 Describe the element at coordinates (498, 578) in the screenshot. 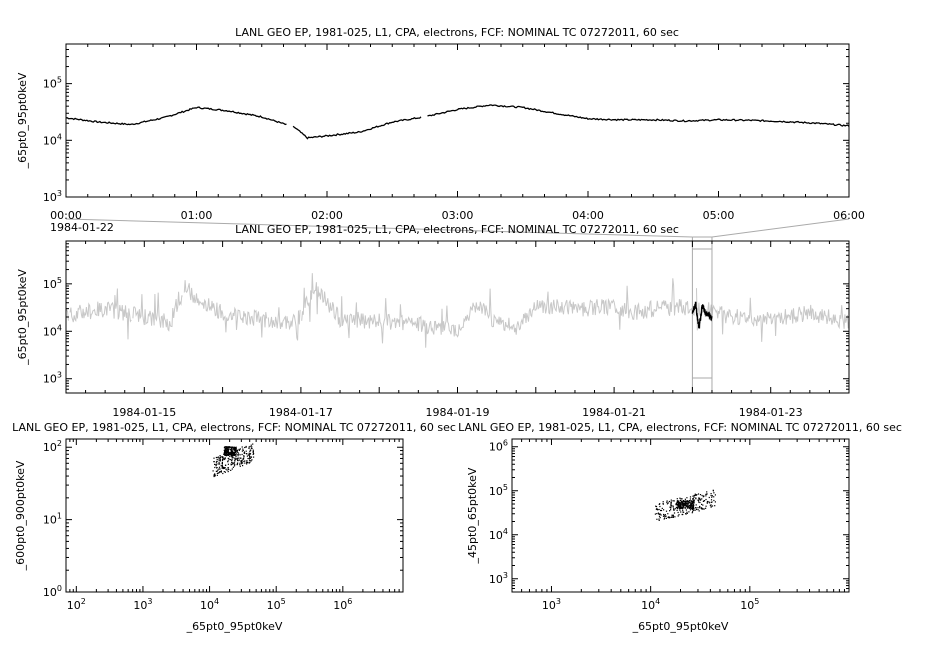

I see `y-tick-label: 10³` at that location.